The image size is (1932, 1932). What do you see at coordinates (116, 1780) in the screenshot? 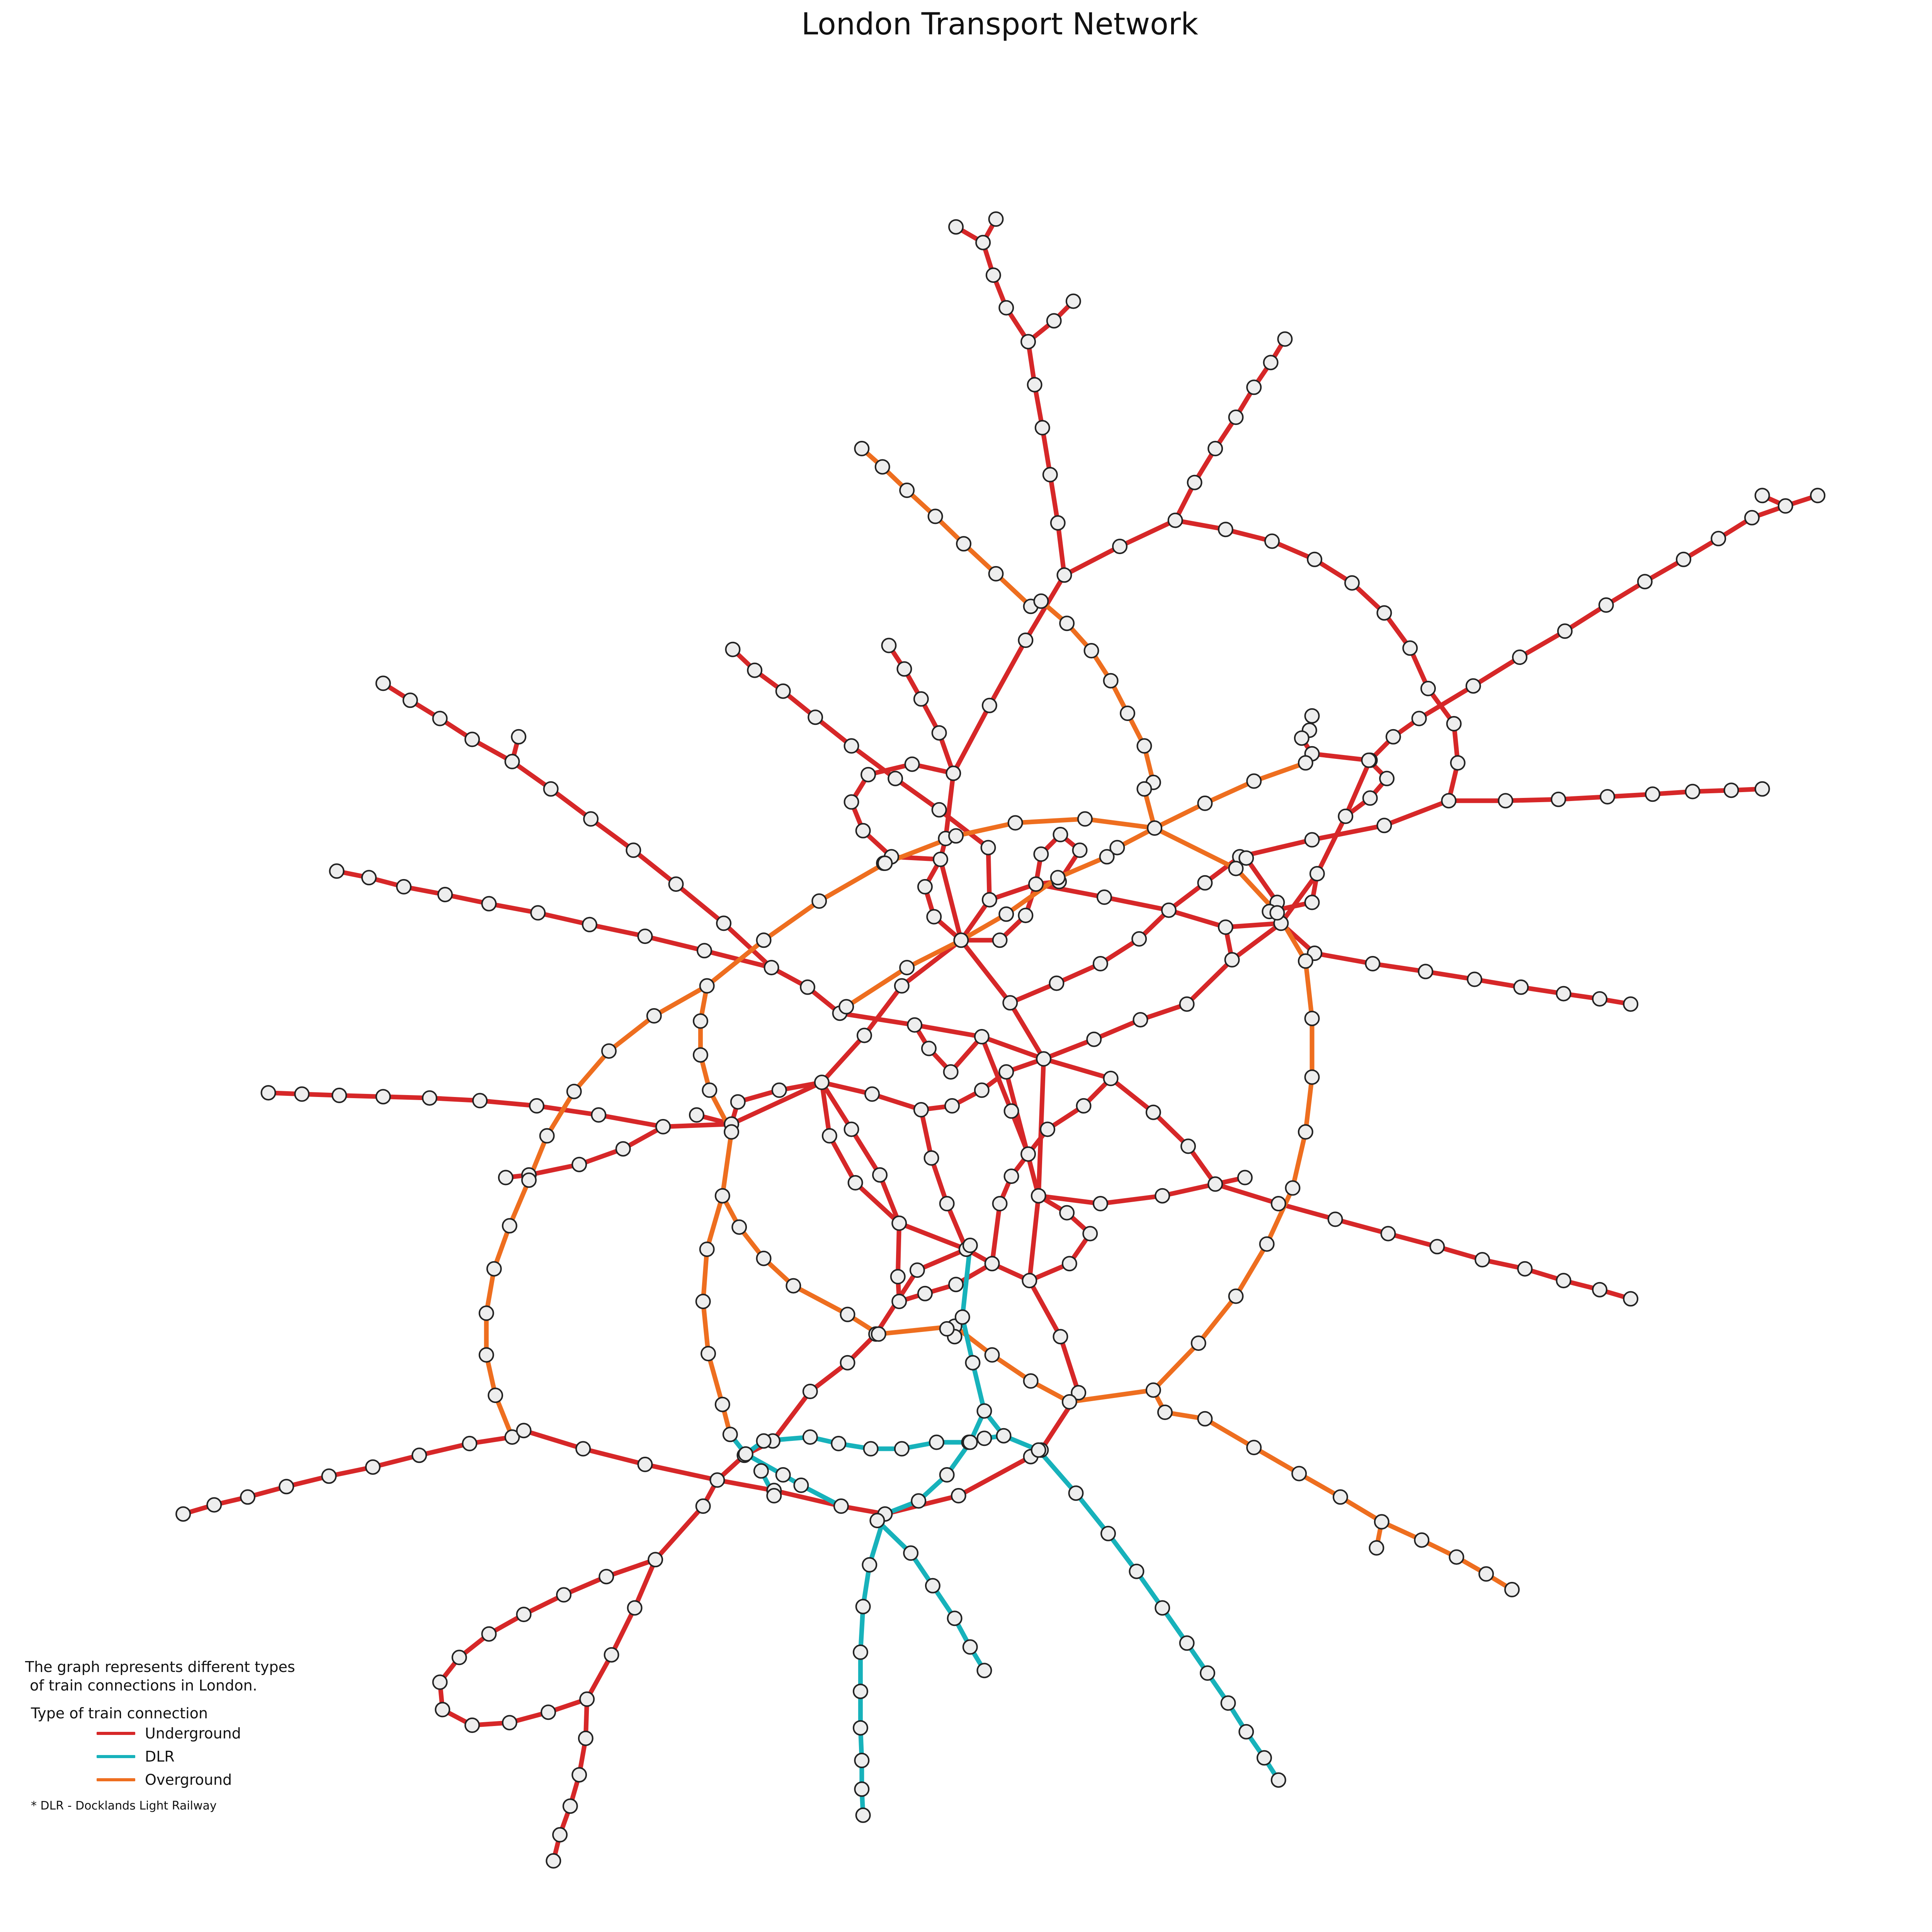
I see `legend-swatch-overground` at bounding box center [116, 1780].